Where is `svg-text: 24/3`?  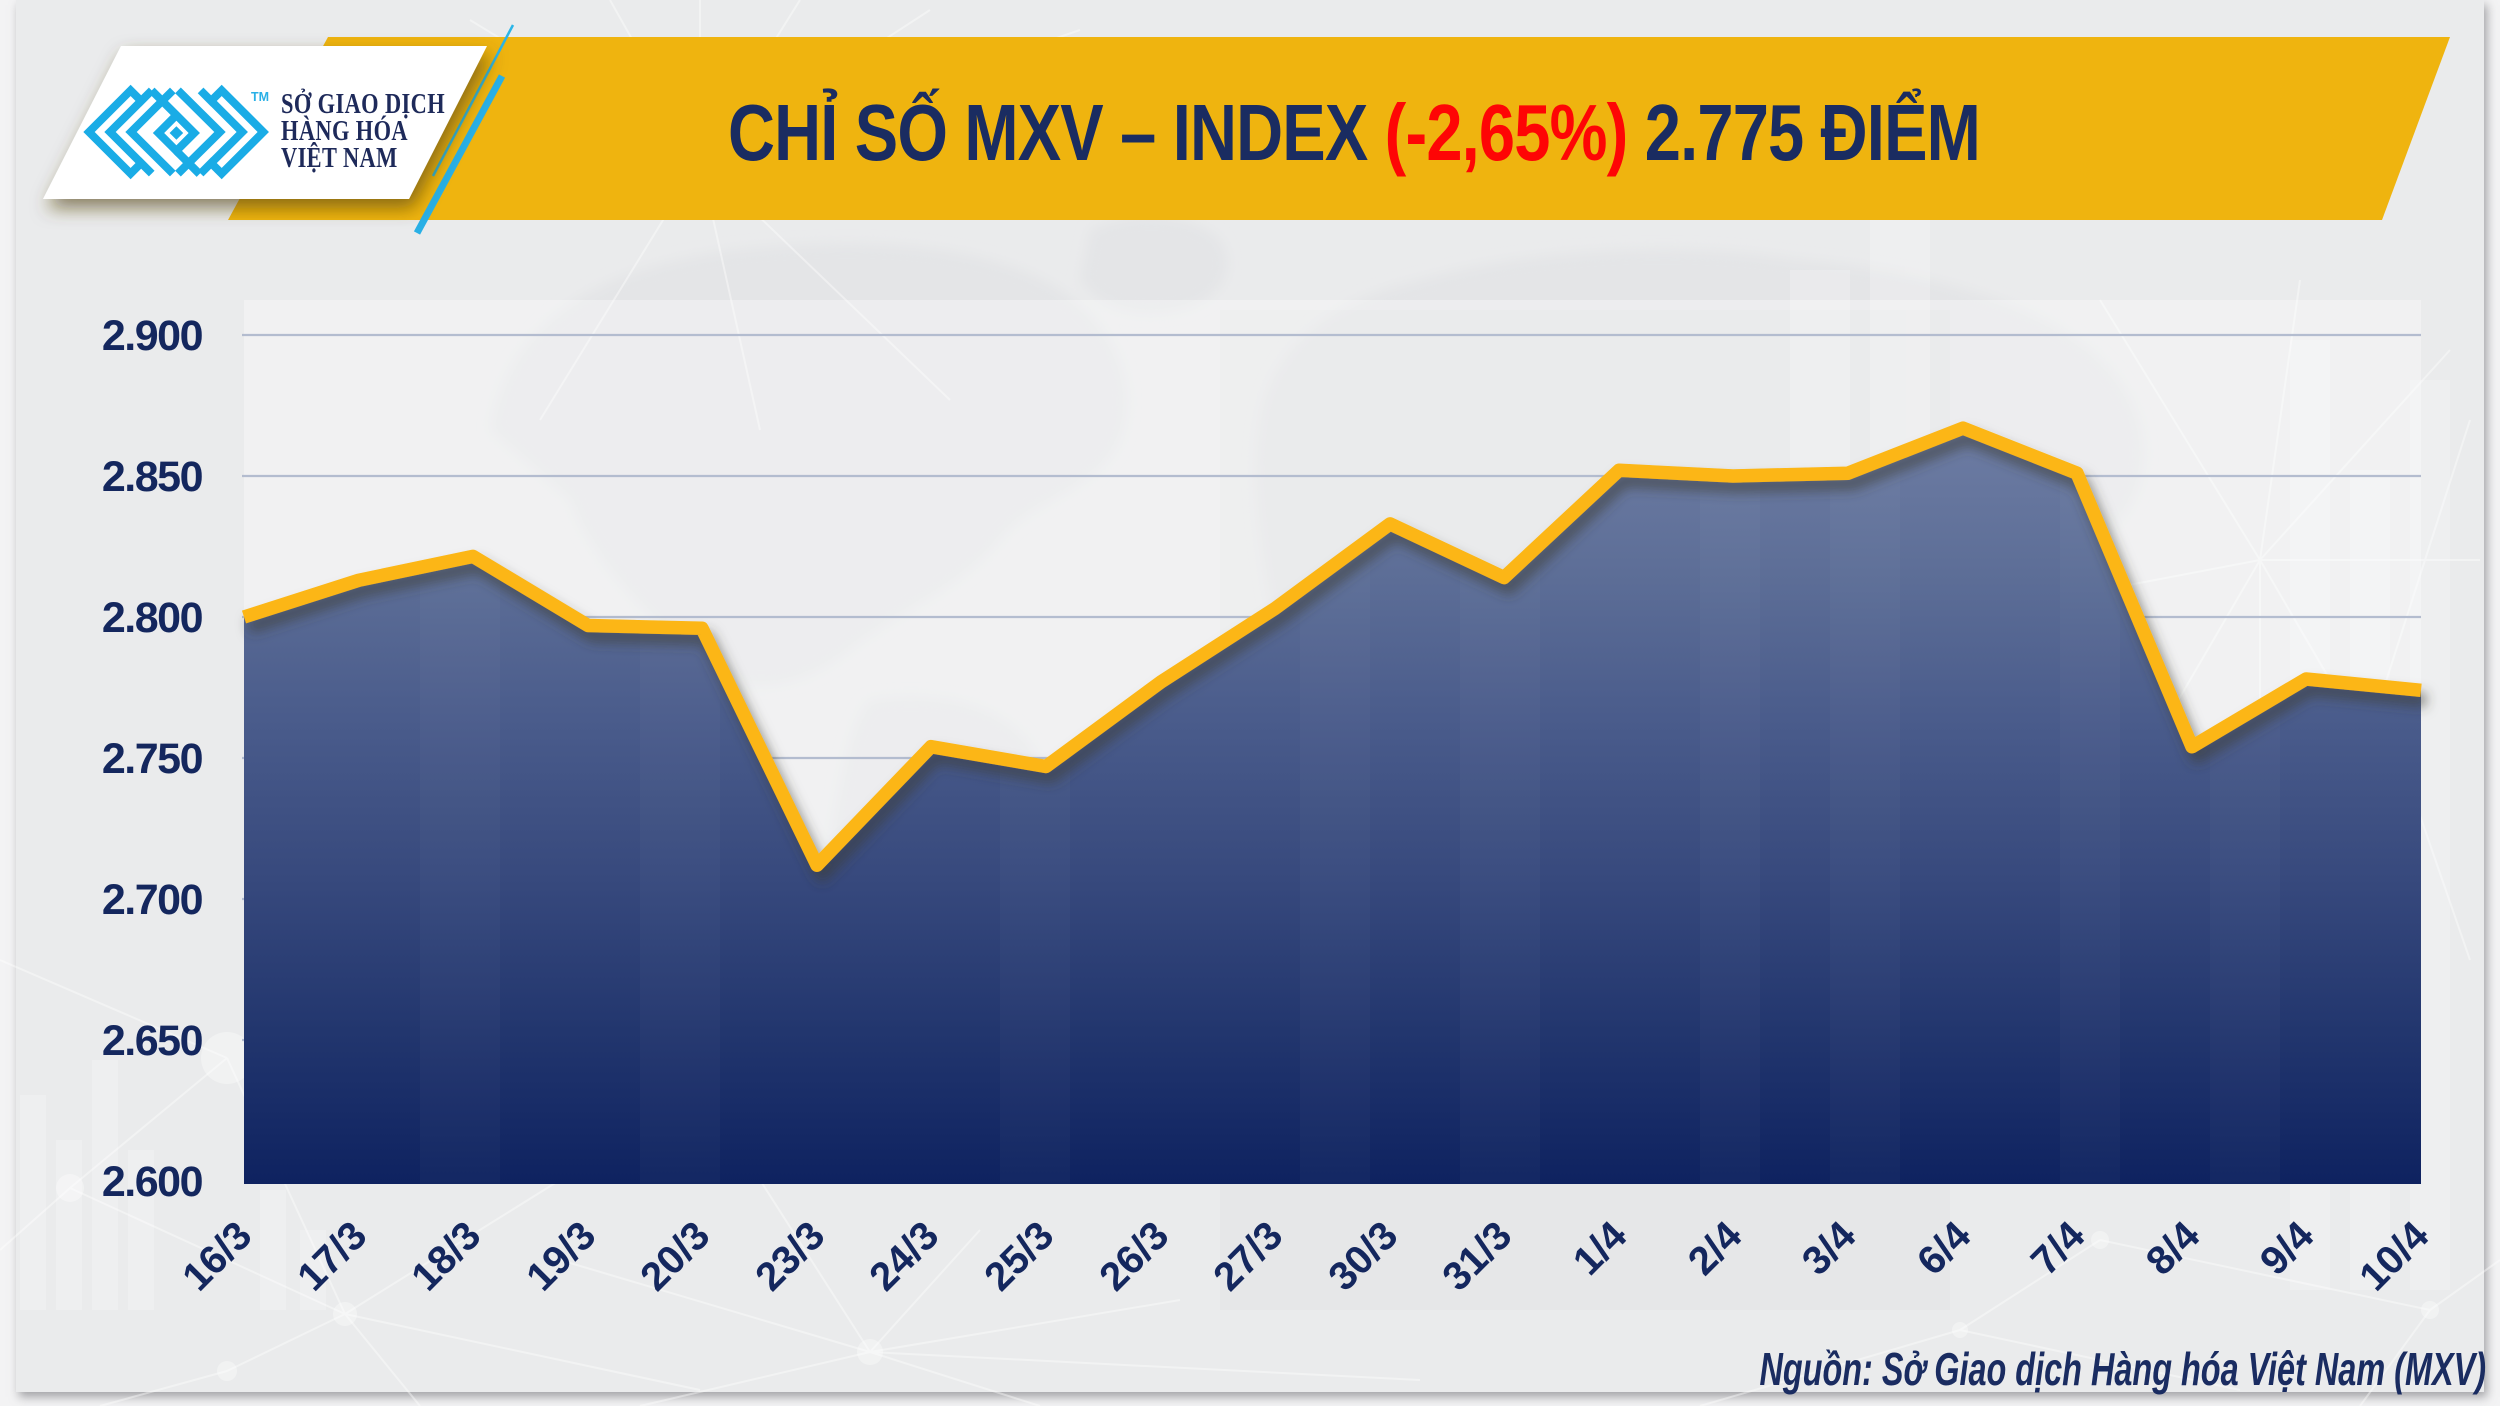 svg-text: 24/3 is located at coordinates (904, 1256).